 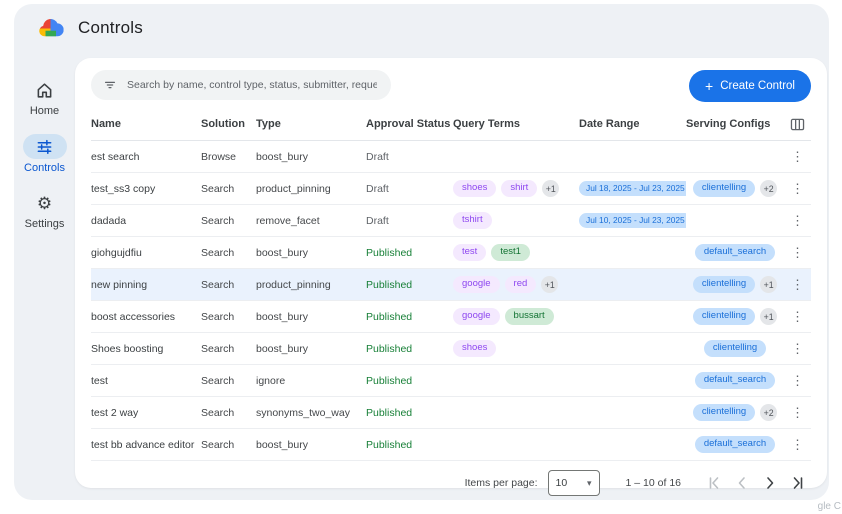 I want to click on header-solution: Solution, so click(x=223, y=124).